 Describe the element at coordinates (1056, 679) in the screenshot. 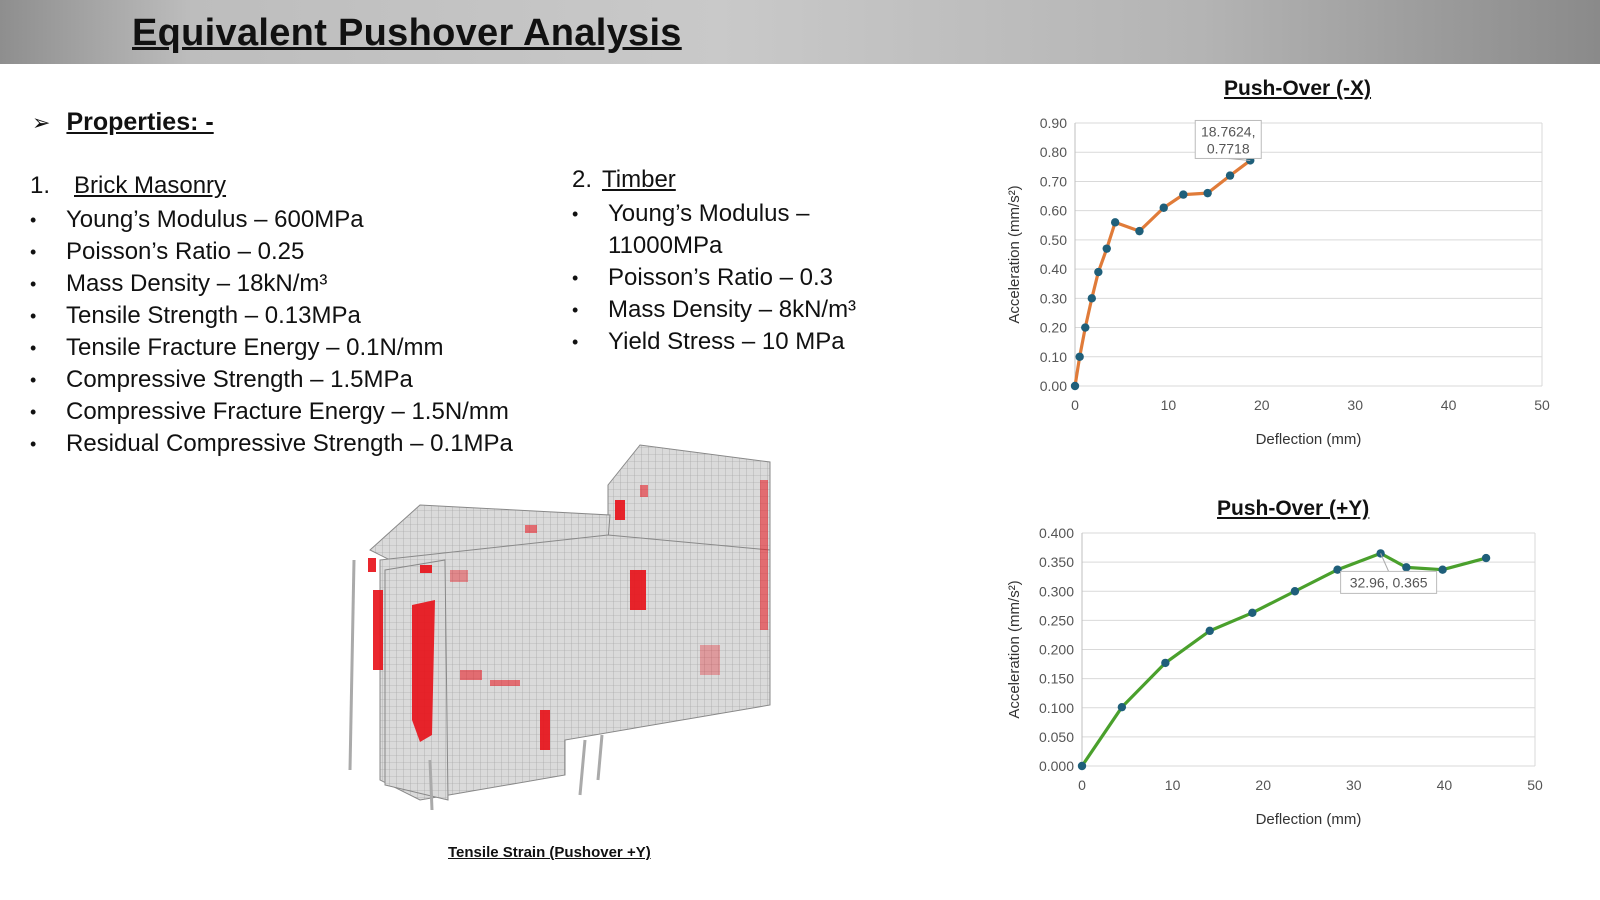

I see `y-tick-label: 0.150` at that location.